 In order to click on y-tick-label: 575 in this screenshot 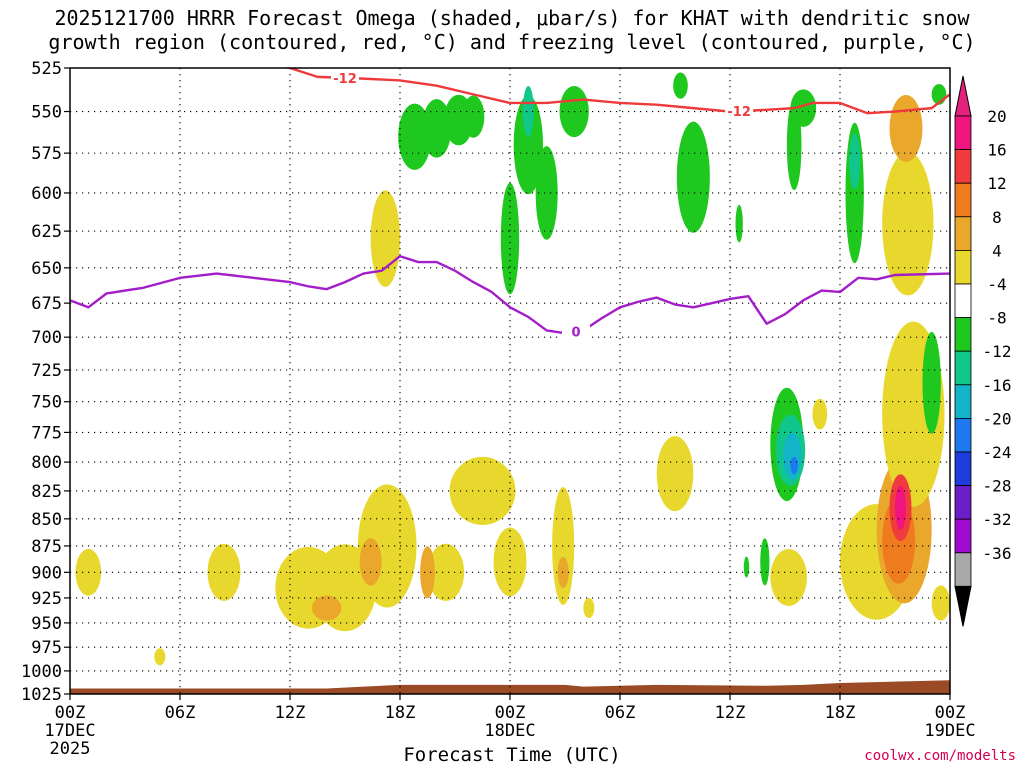, I will do `click(46, 154)`.